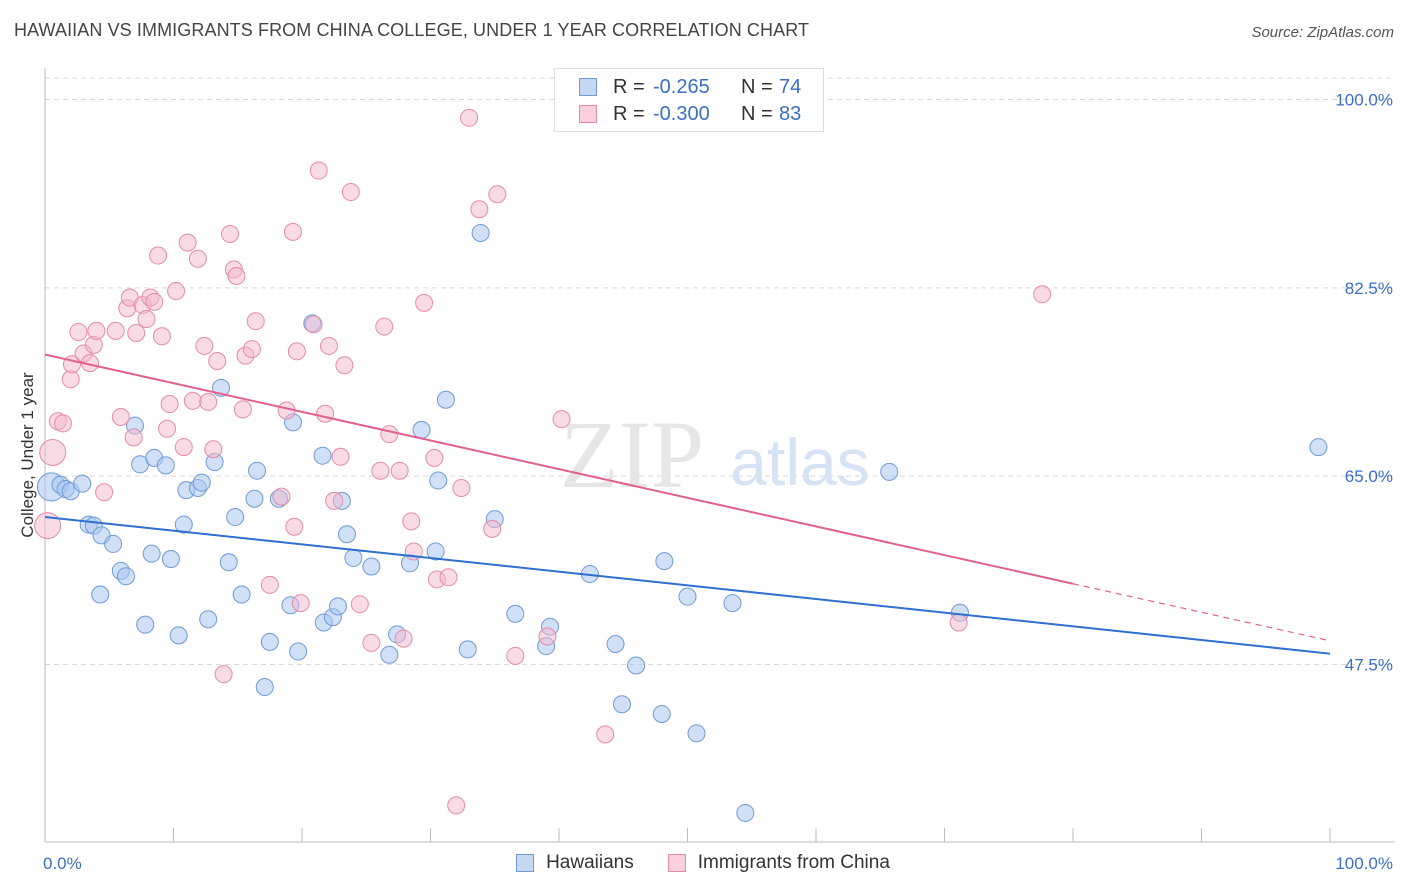 The width and height of the screenshot is (1406, 892). I want to click on series-legend-hawaiians: Hawaiians, so click(575, 863).